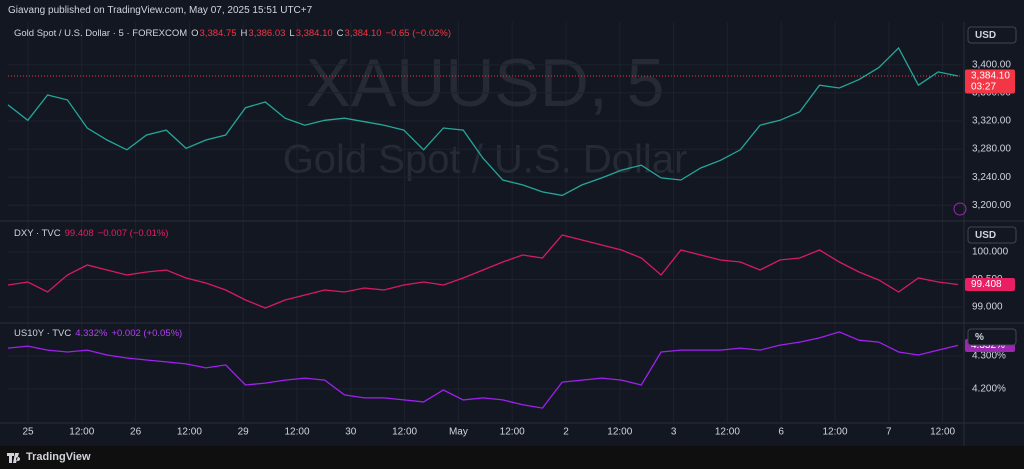  What do you see at coordinates (14, 458) in the screenshot?
I see `logo` at bounding box center [14, 458].